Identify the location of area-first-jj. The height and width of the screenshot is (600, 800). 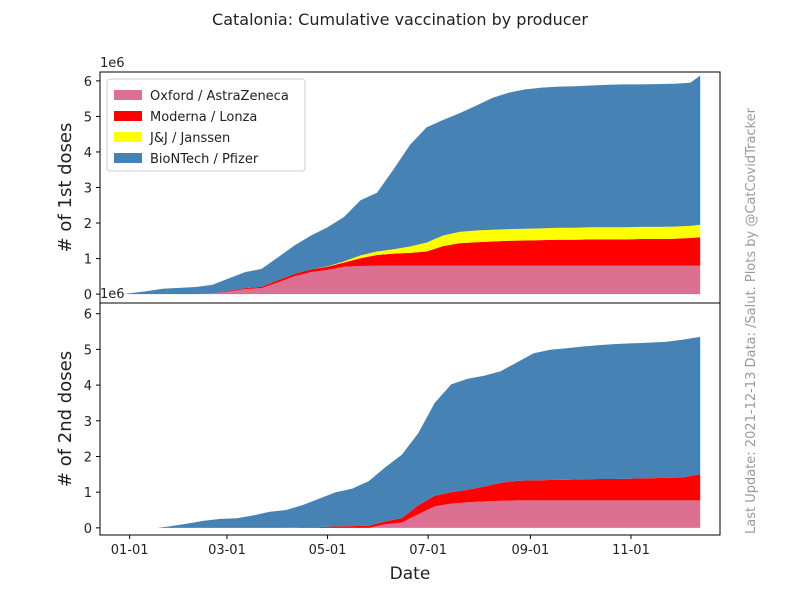
(412, 259).